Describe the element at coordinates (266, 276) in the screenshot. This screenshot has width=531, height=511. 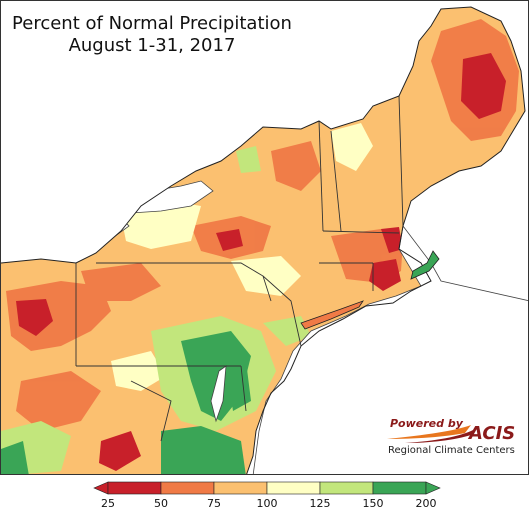
I see `near-normal-pa` at that location.